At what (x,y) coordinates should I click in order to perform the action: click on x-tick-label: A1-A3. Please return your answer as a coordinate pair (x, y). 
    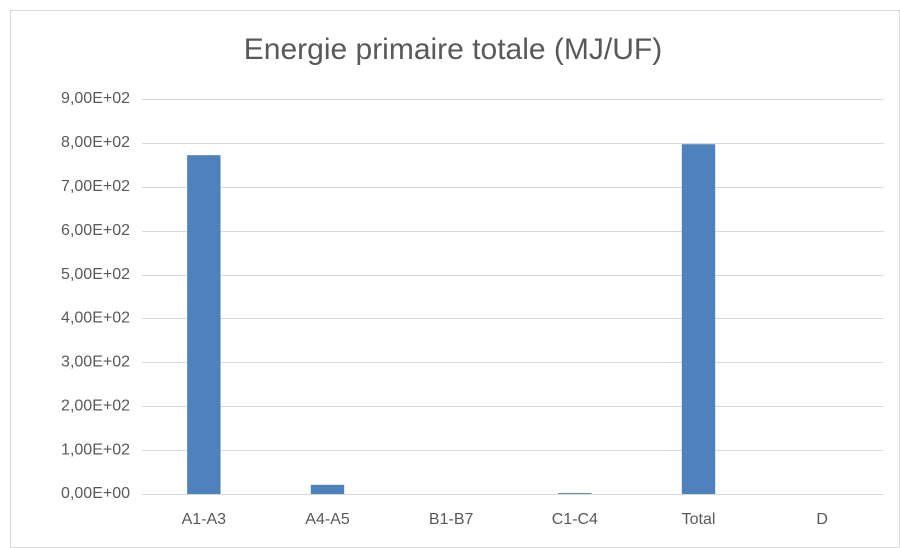
    Looking at the image, I should click on (204, 519).